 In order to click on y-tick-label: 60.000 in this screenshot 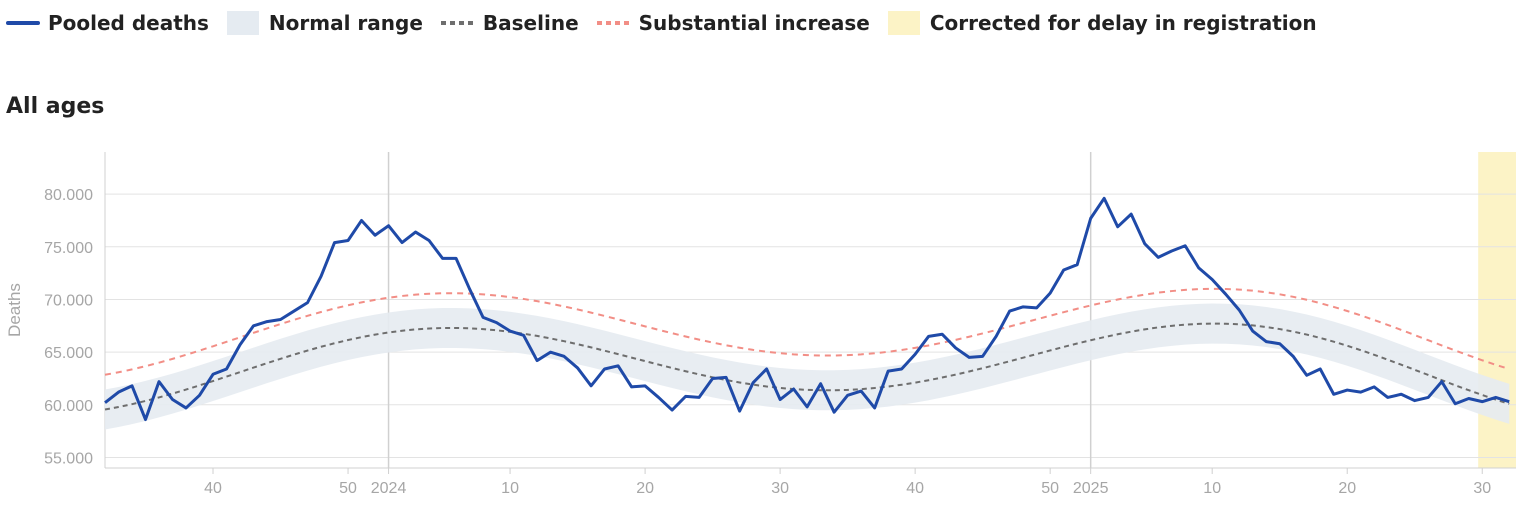, I will do `click(68, 406)`.